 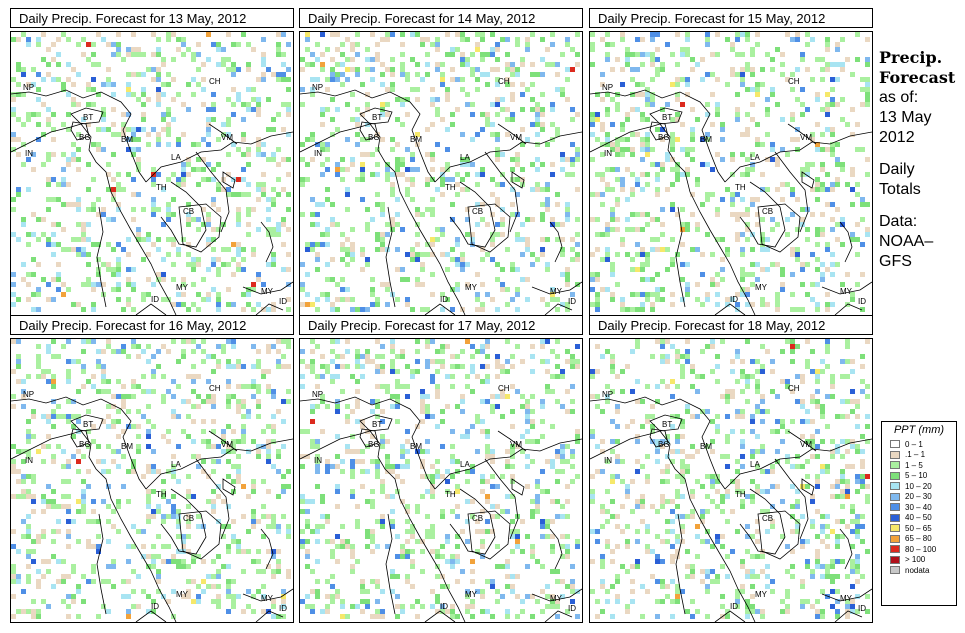 I want to click on country-label: MY, so click(x=267, y=598).